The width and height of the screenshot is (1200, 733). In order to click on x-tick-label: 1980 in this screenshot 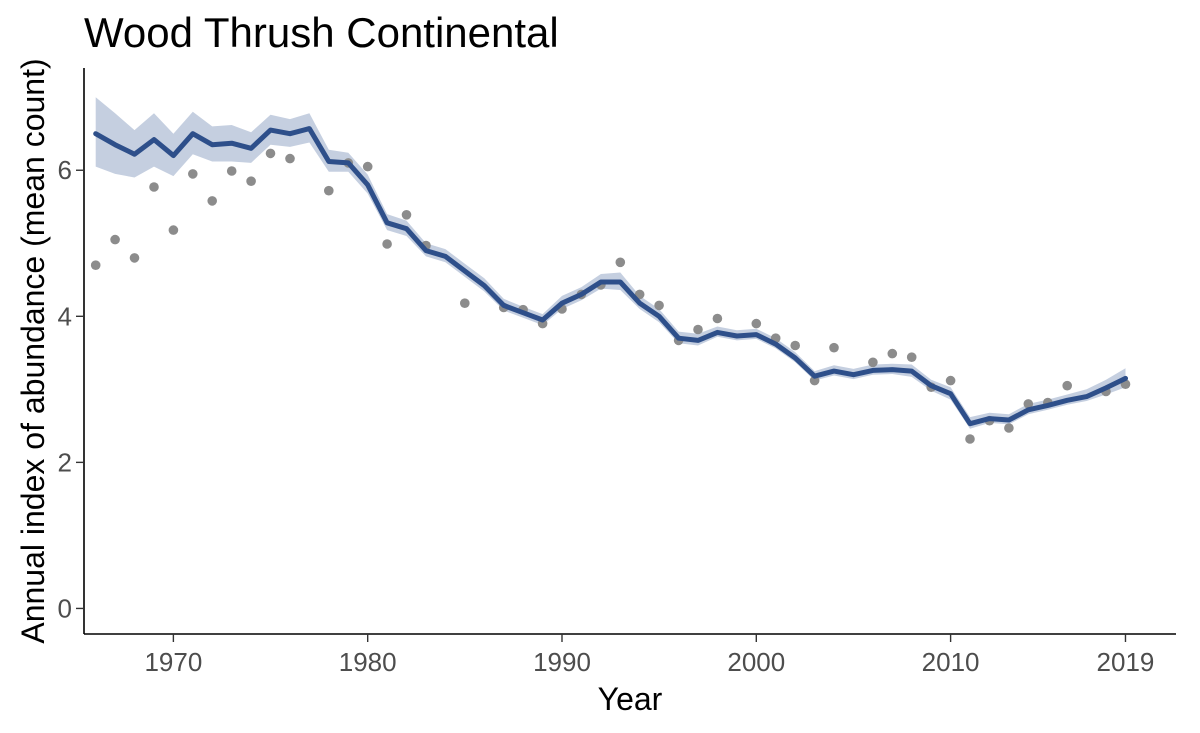, I will do `click(368, 662)`.